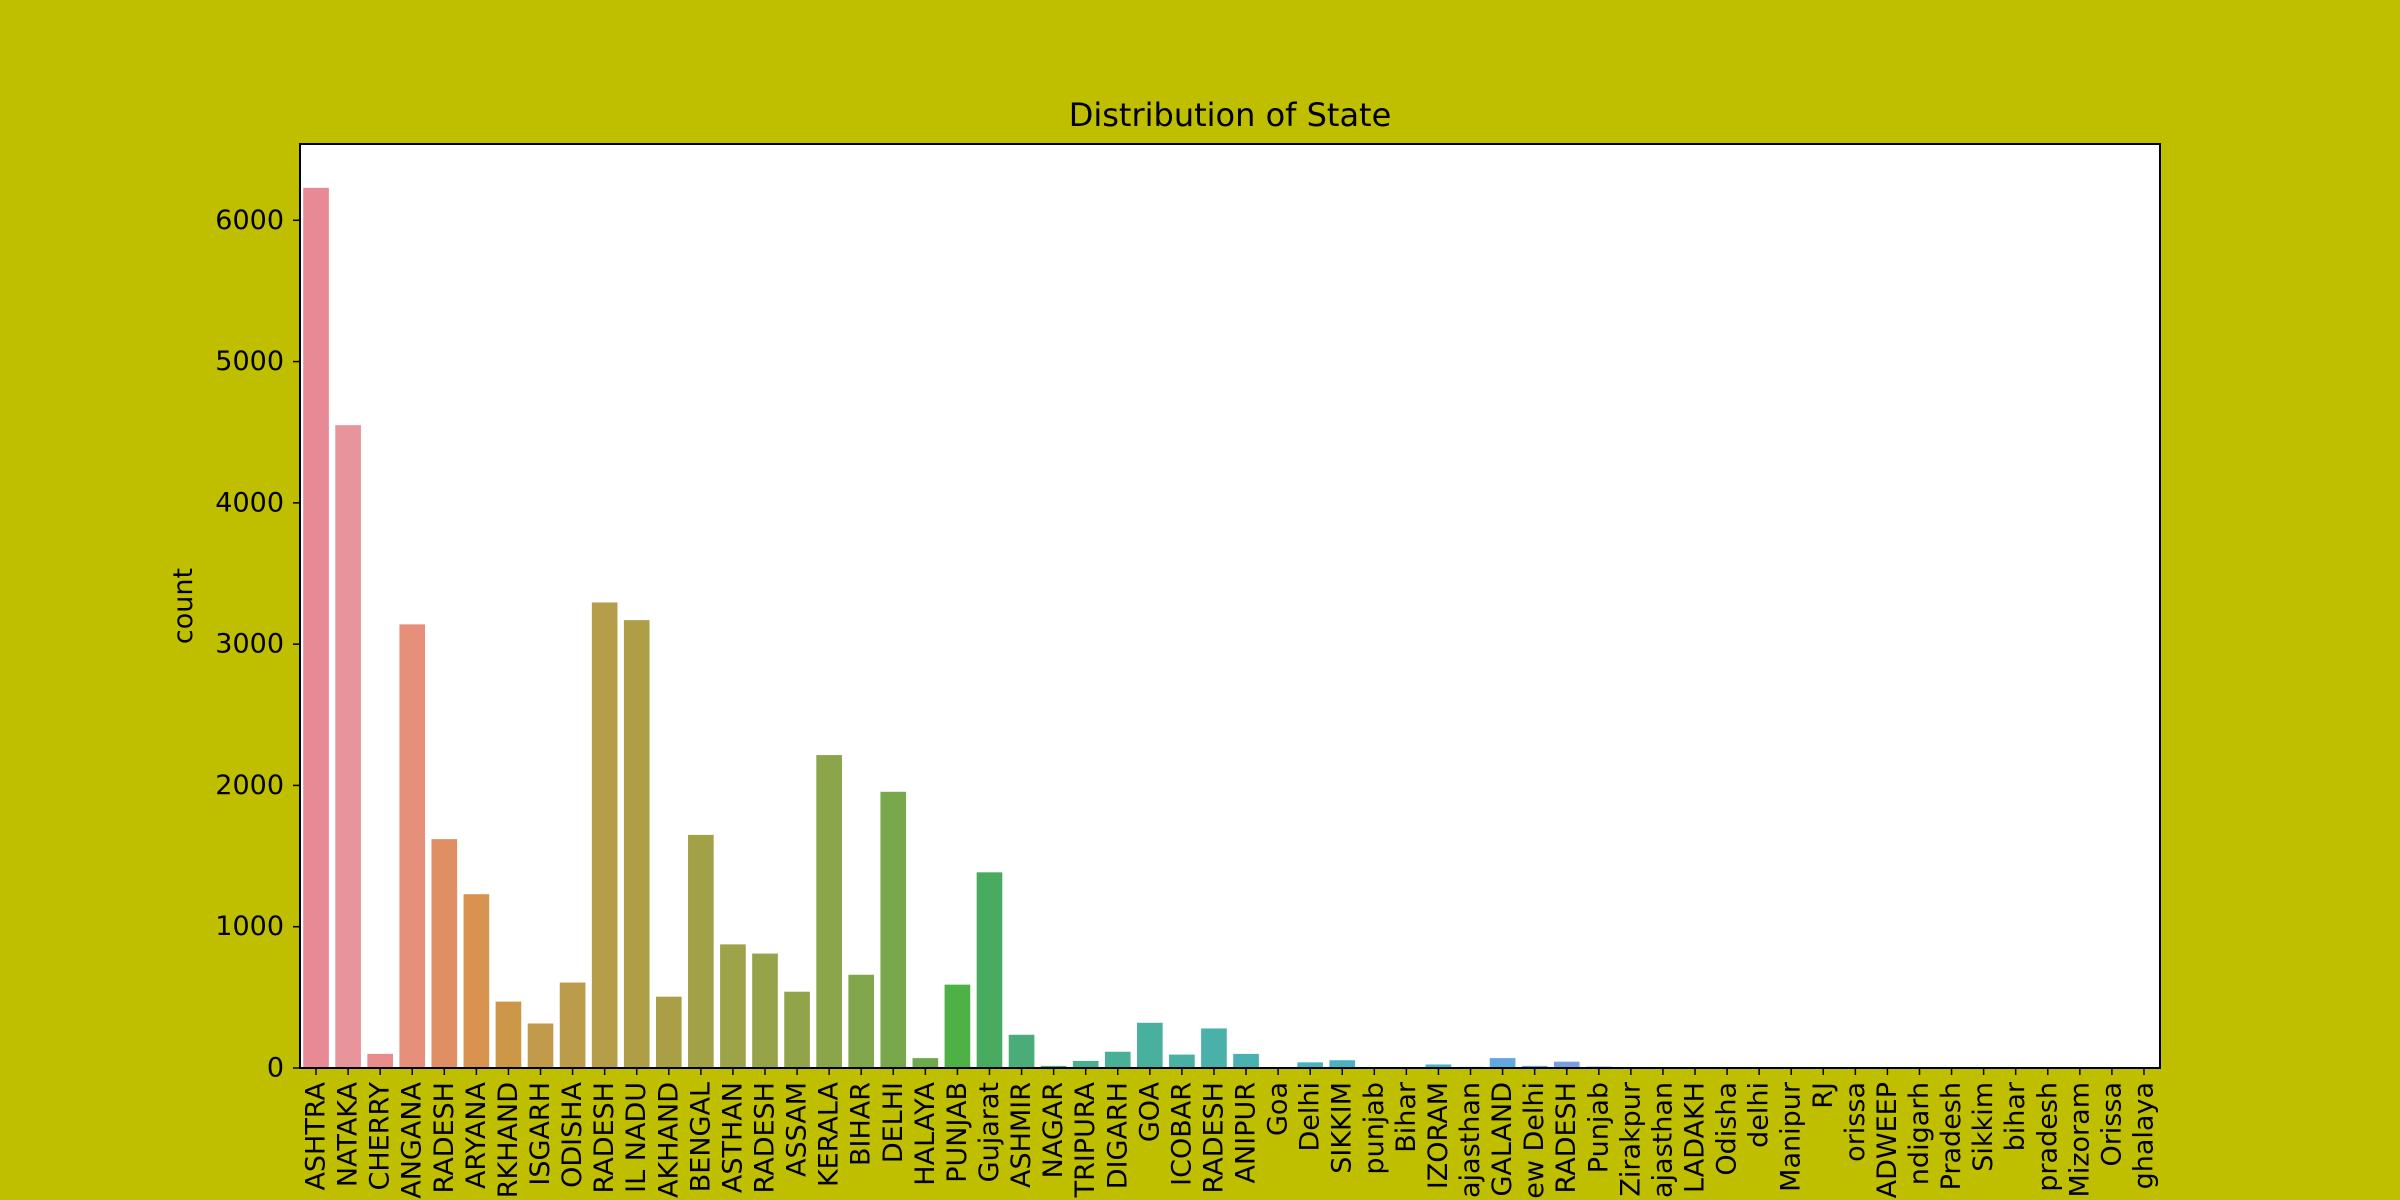 This screenshot has height=1200, width=2400. Describe the element at coordinates (348, 1134) in the screenshot. I see `x-tick-label: NATAKA` at that location.